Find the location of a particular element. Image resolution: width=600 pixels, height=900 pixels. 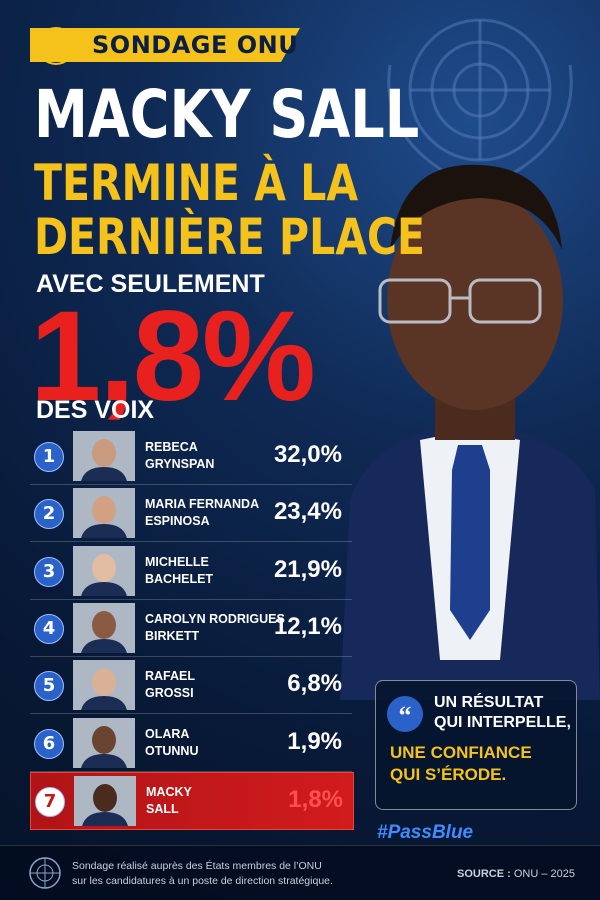

callout-line: UN RÉSULTAT is located at coordinates (489, 702).